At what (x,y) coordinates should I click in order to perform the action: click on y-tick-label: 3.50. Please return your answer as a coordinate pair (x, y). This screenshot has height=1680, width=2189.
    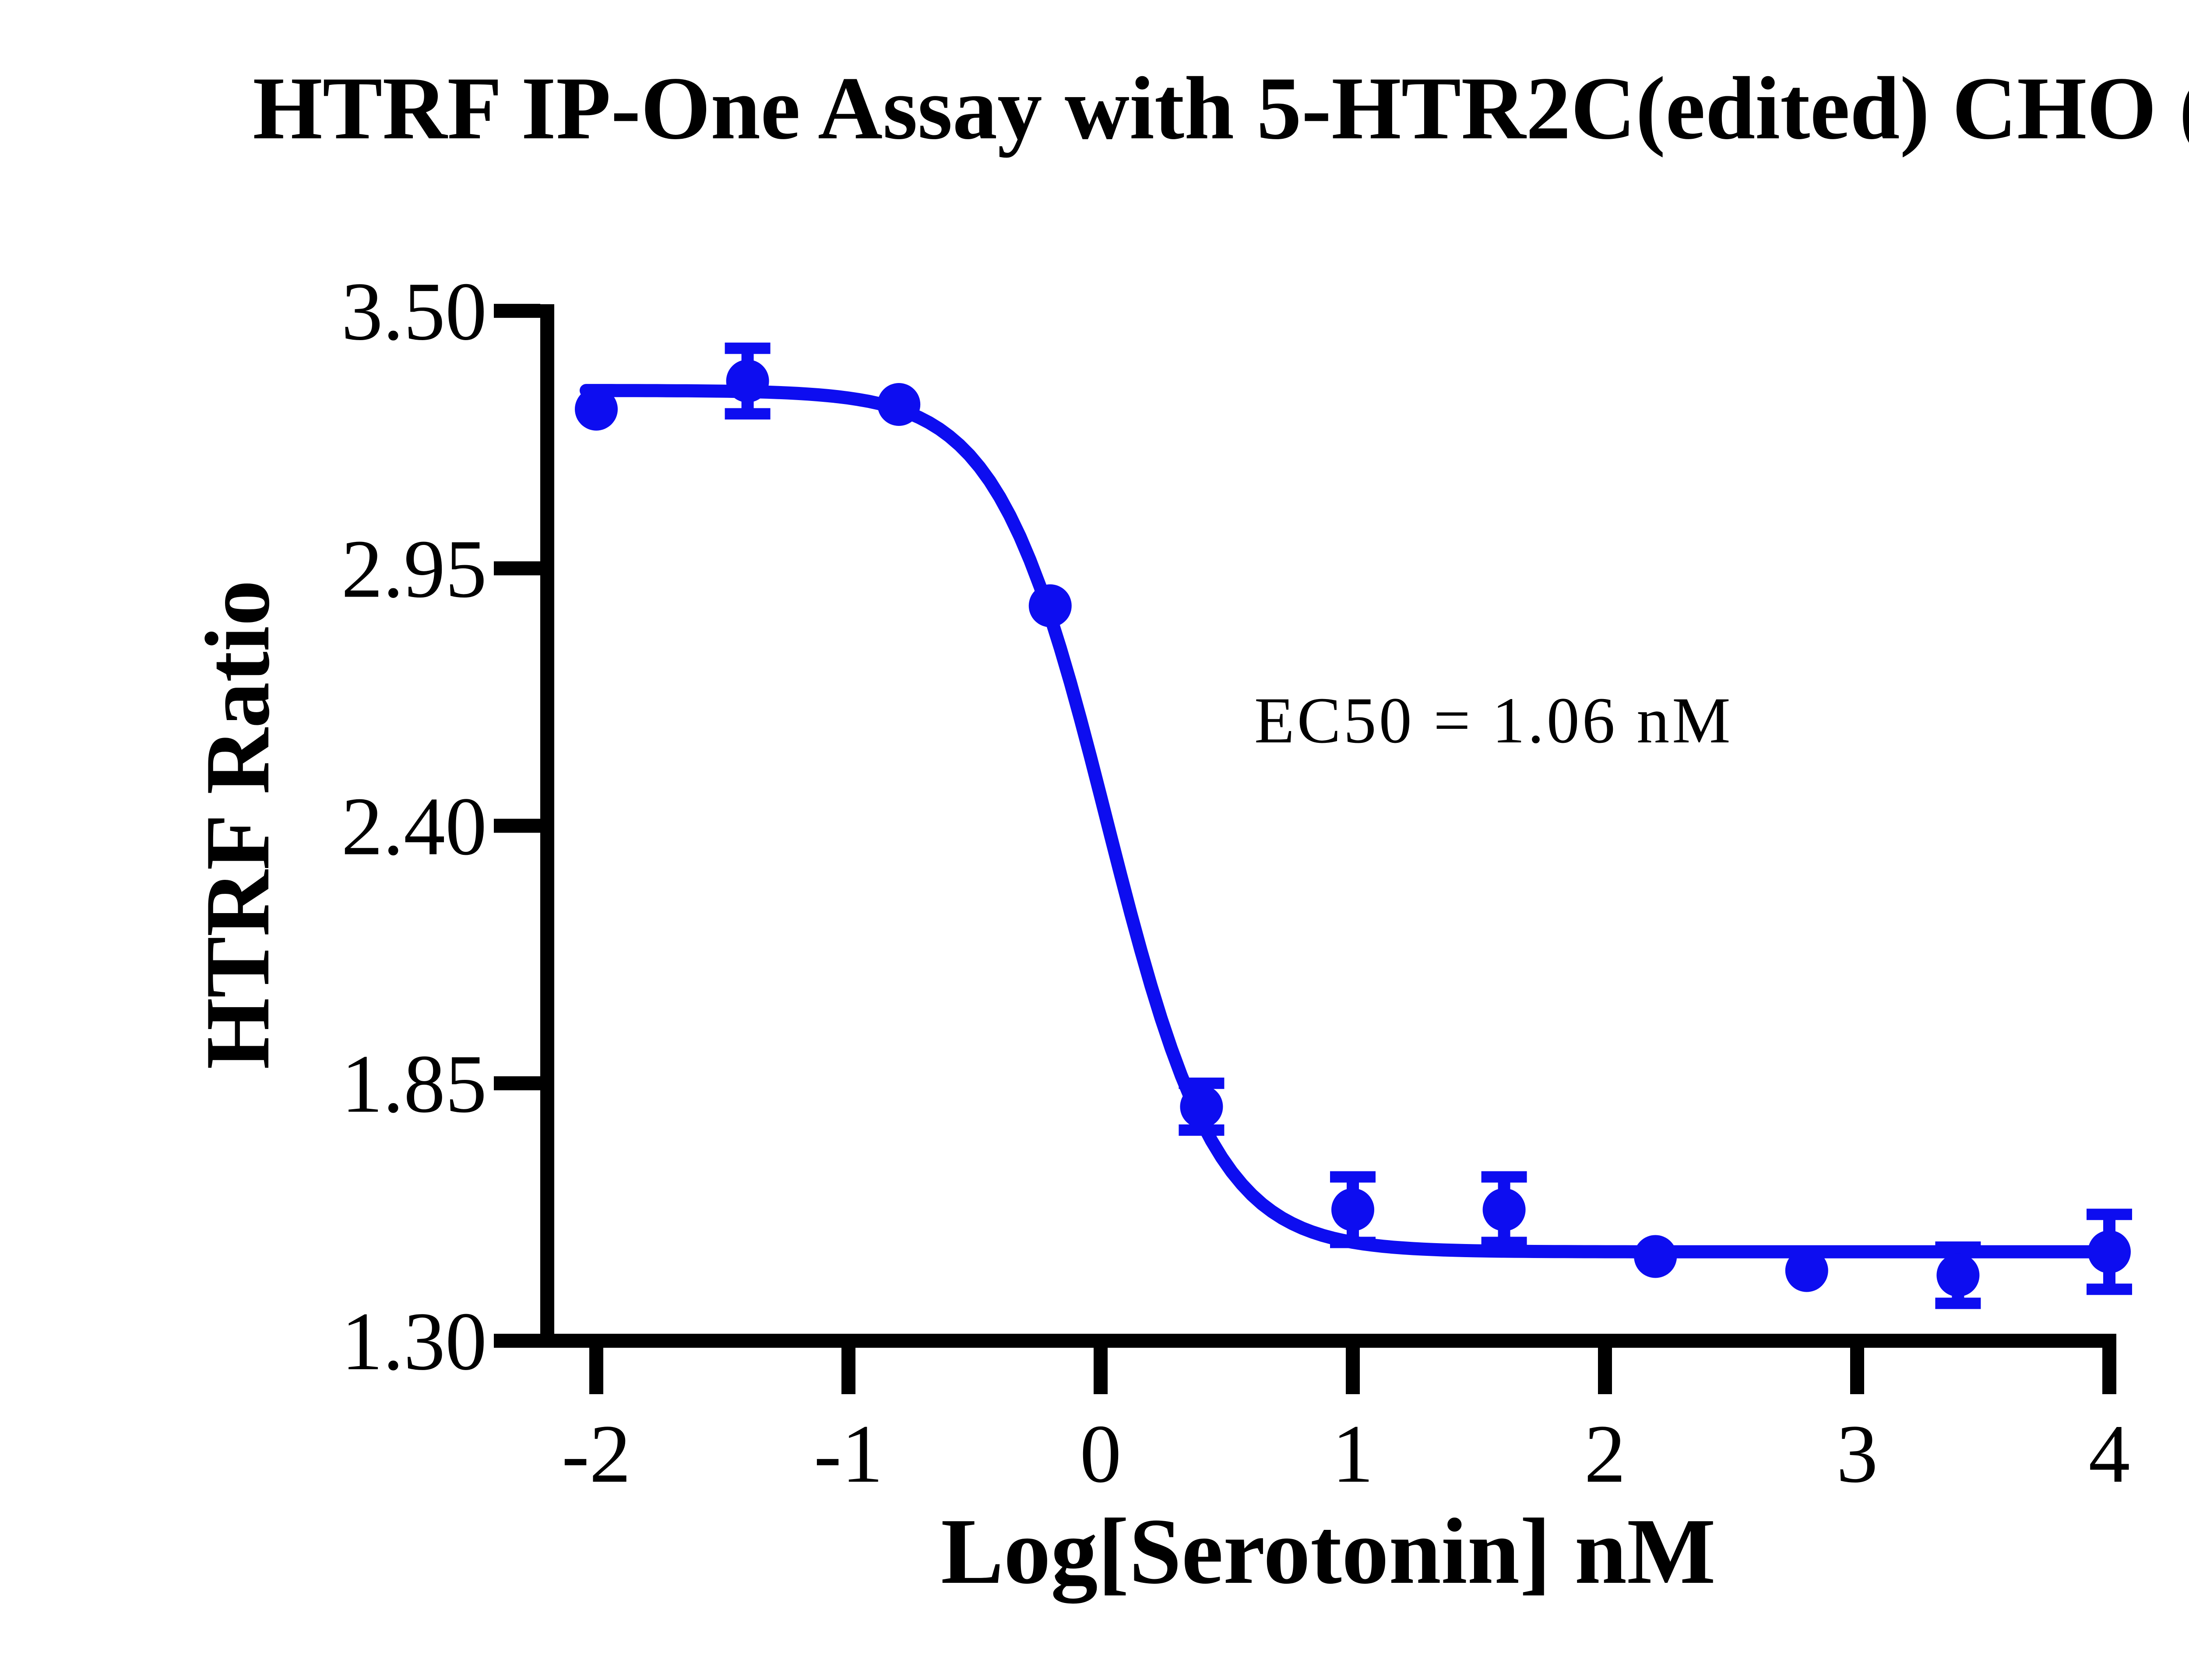
    Looking at the image, I should click on (414, 312).